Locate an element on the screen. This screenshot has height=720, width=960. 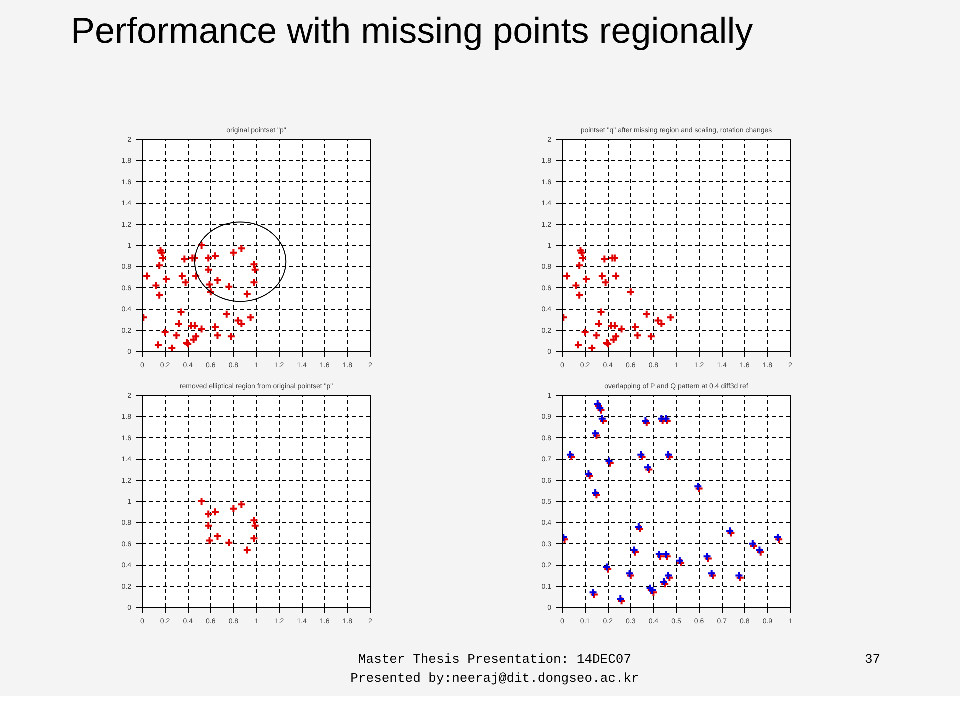
text: Presented by:neeraj@dit.dongseo.ac.kr is located at coordinates (495, 678).